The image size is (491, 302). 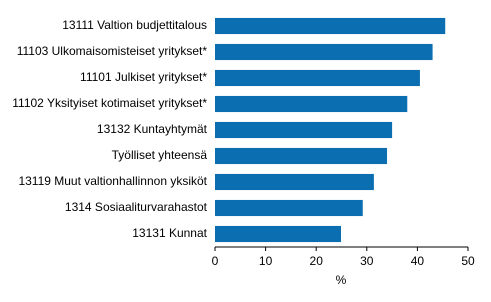 What do you see at coordinates (418, 261) in the screenshot?
I see `x-tick-label: 40` at bounding box center [418, 261].